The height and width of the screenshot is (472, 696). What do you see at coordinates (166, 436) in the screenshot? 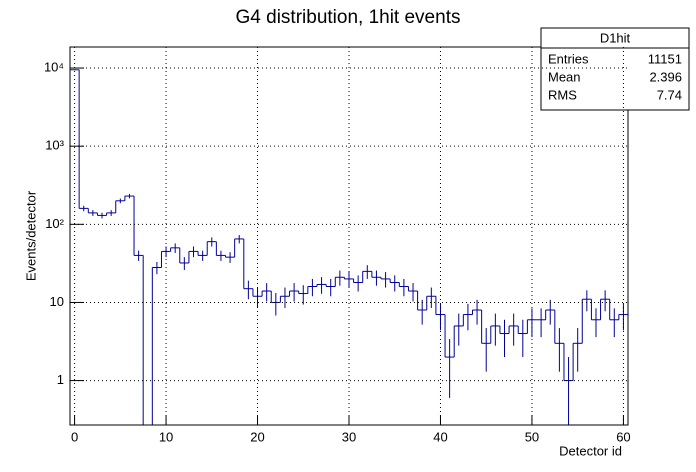
I see `x-tick-label: 10` at bounding box center [166, 436].